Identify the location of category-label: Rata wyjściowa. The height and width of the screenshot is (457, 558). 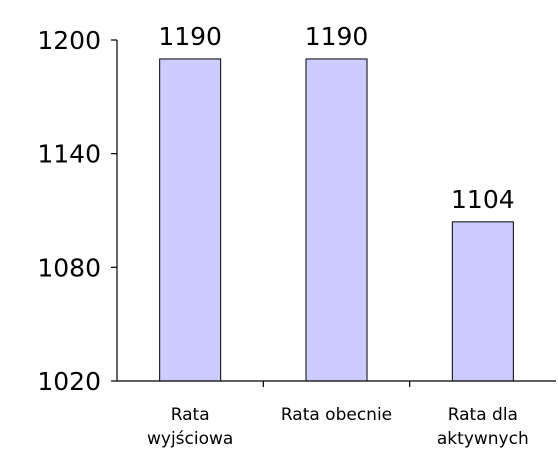
(190, 427).